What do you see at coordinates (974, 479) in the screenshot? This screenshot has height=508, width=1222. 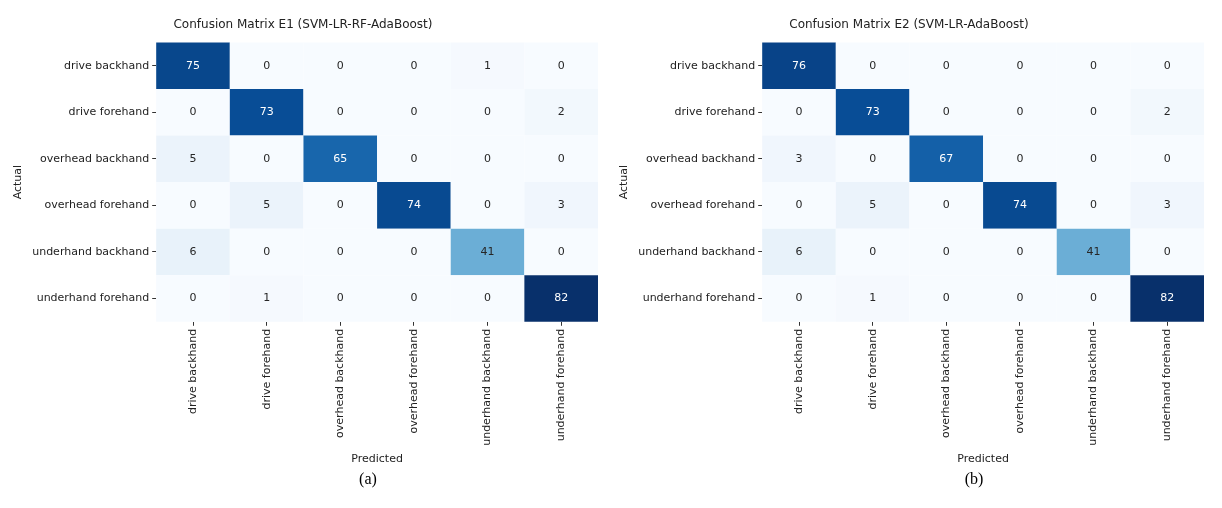 I see `text: (b)` at bounding box center [974, 479].